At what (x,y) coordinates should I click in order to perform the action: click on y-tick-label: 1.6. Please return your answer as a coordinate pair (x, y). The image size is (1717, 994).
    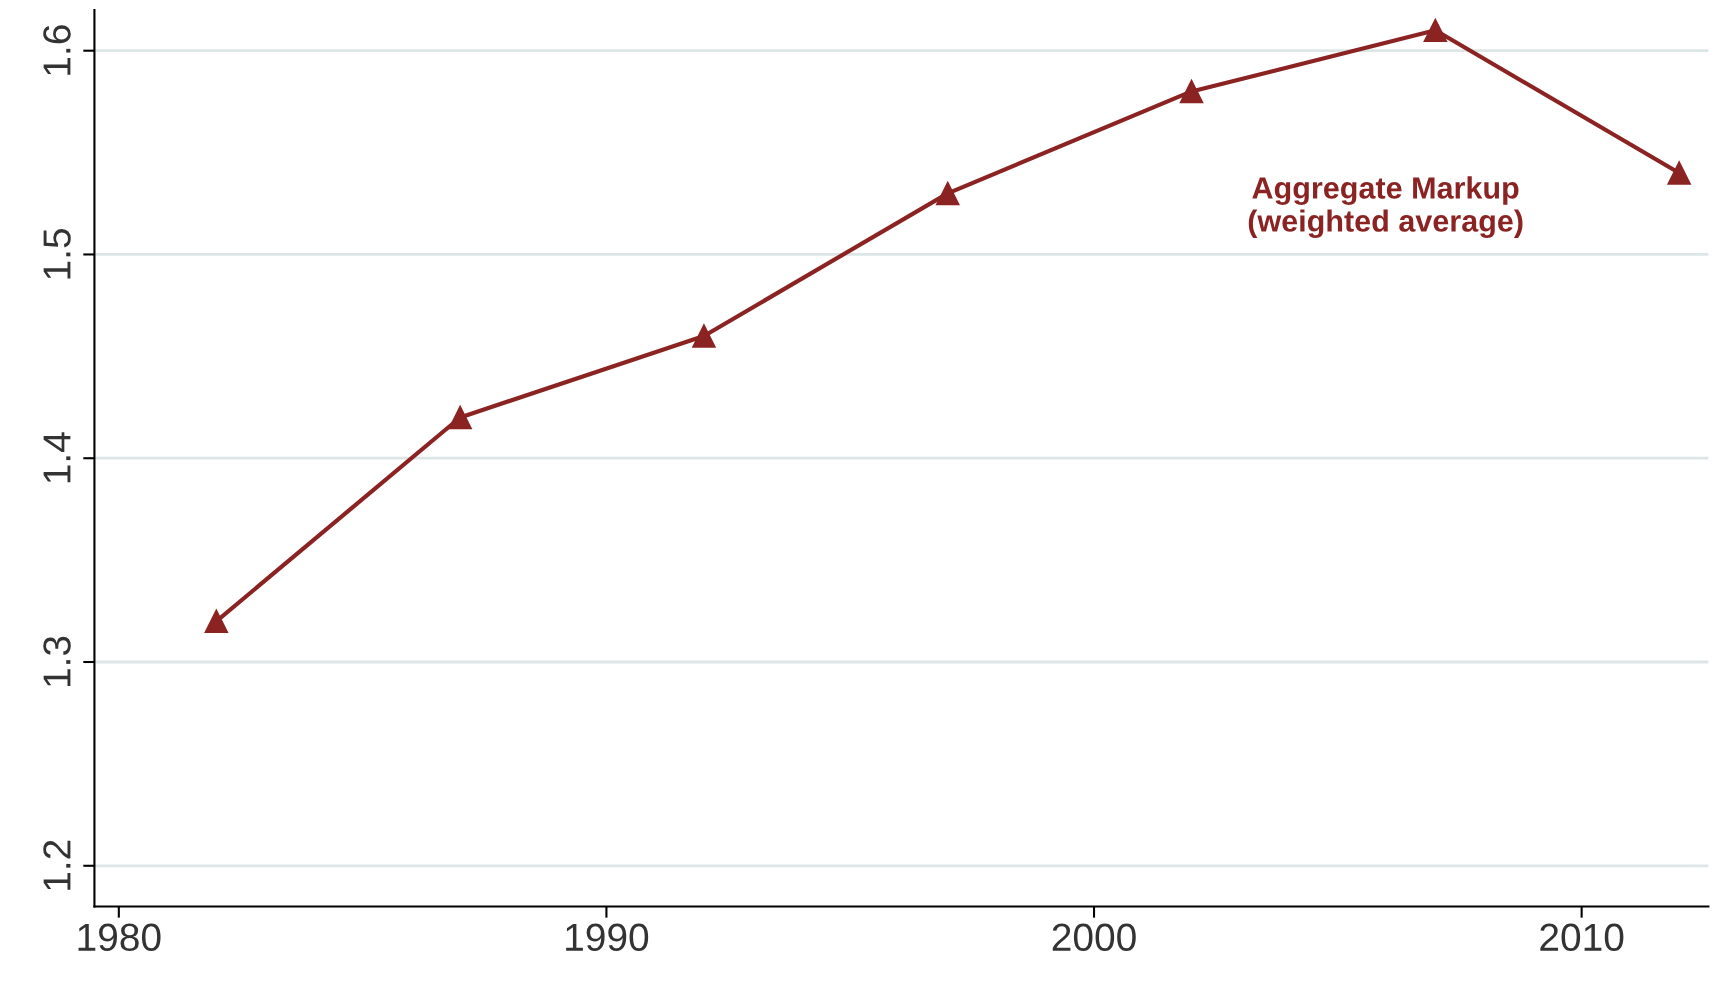
    Looking at the image, I should click on (57, 50).